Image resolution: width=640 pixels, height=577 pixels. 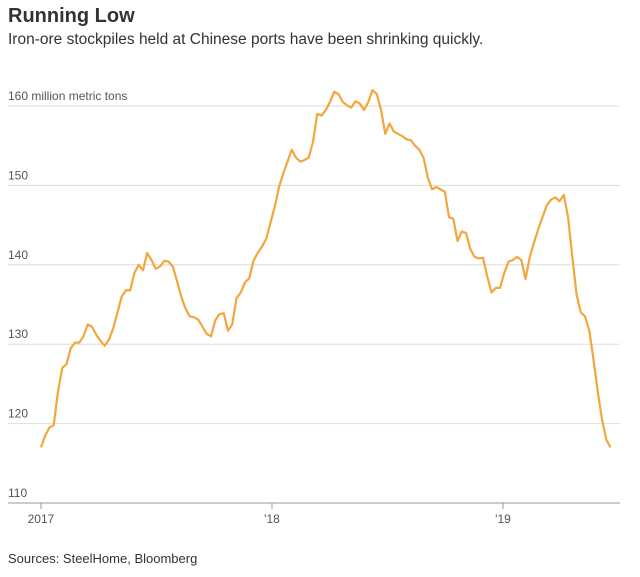 I want to click on x-tick-label: '18, so click(x=272, y=519).